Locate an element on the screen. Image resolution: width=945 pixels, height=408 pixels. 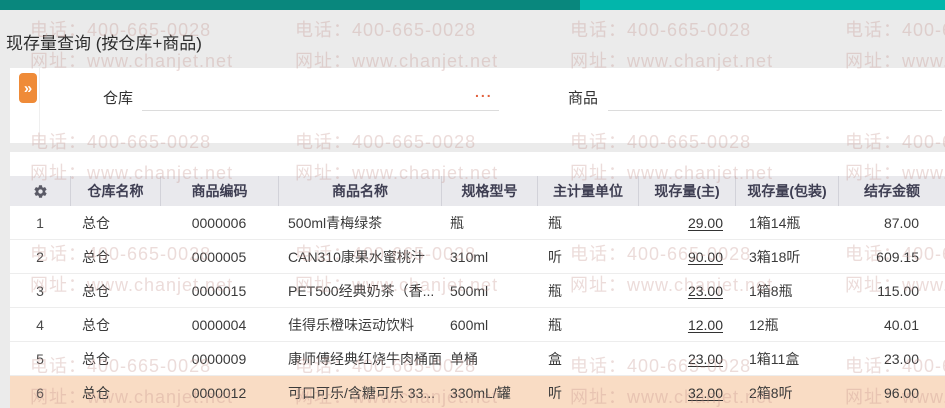
table-row: 5 总仓 0000009 康师傅经典红烧牛肉桶面 单桶 盒 23.00 1箱11盒 23.00 is located at coordinates (477, 359).